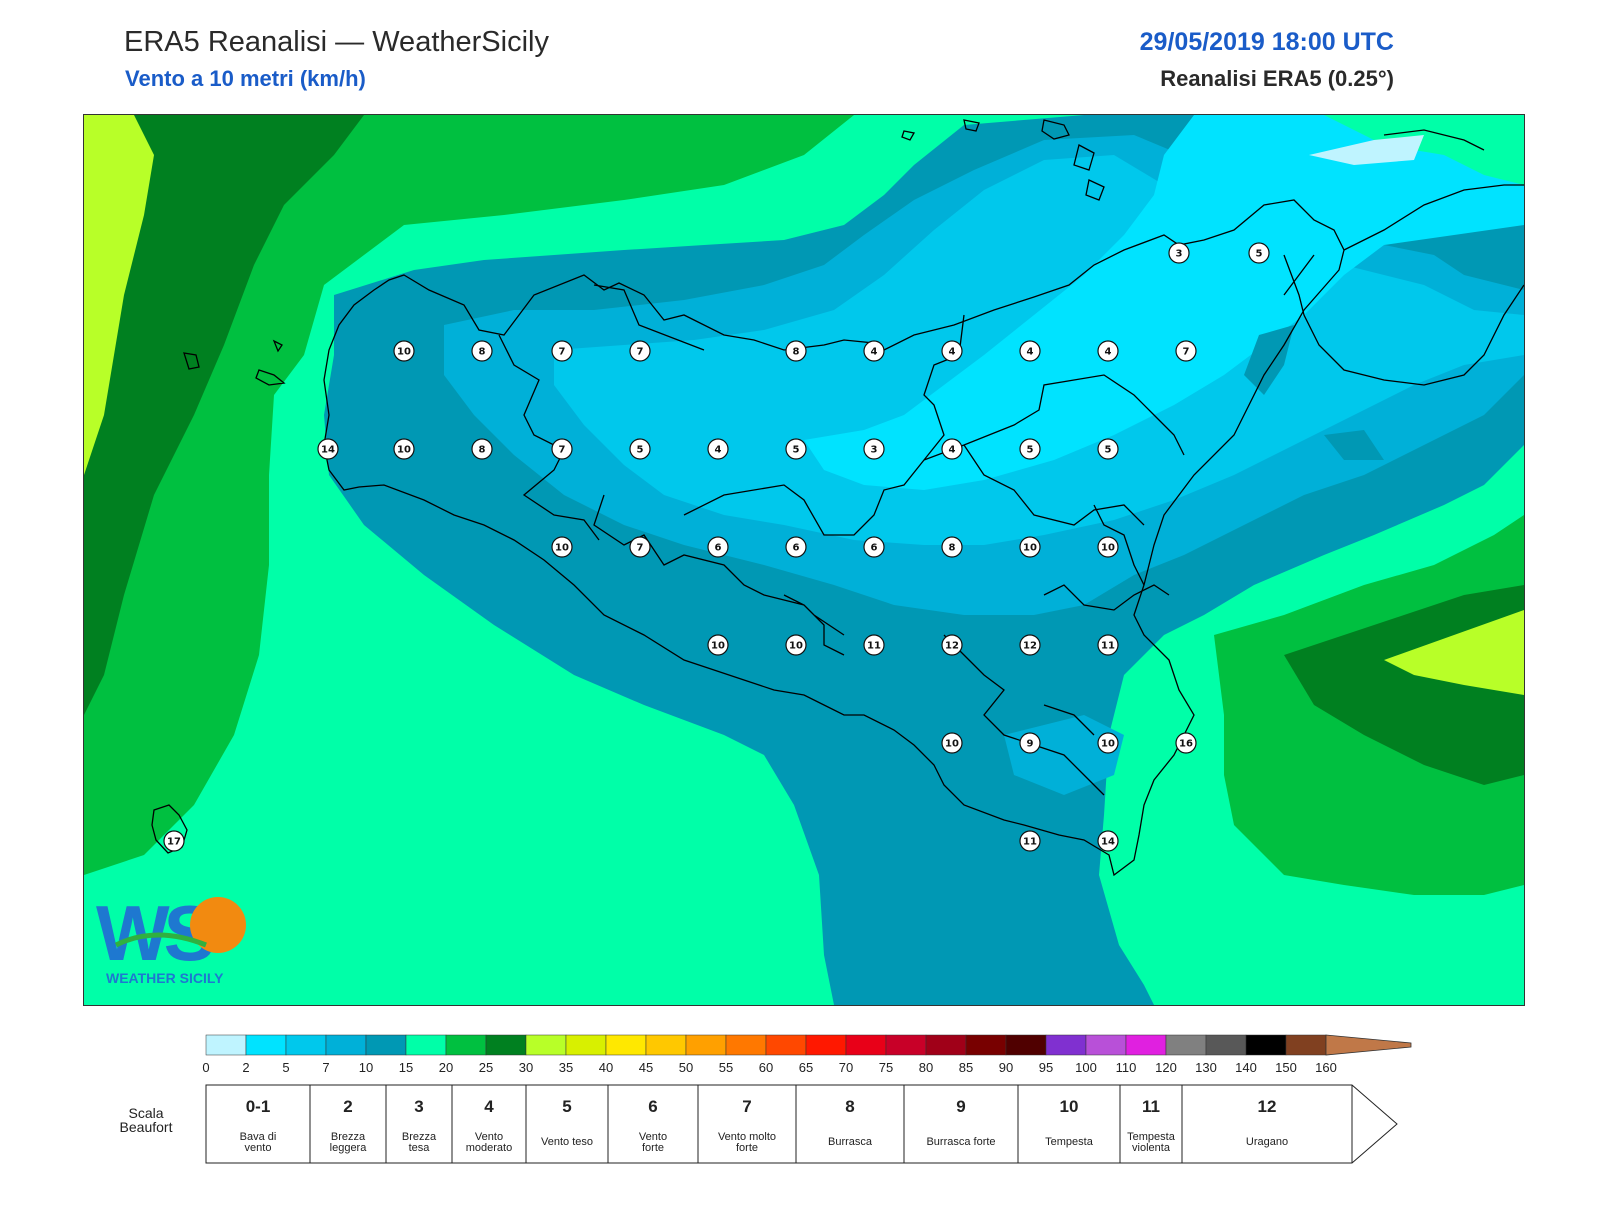  What do you see at coordinates (567, 1142) in the screenshot?
I see `beaufort-description: Vento teso` at bounding box center [567, 1142].